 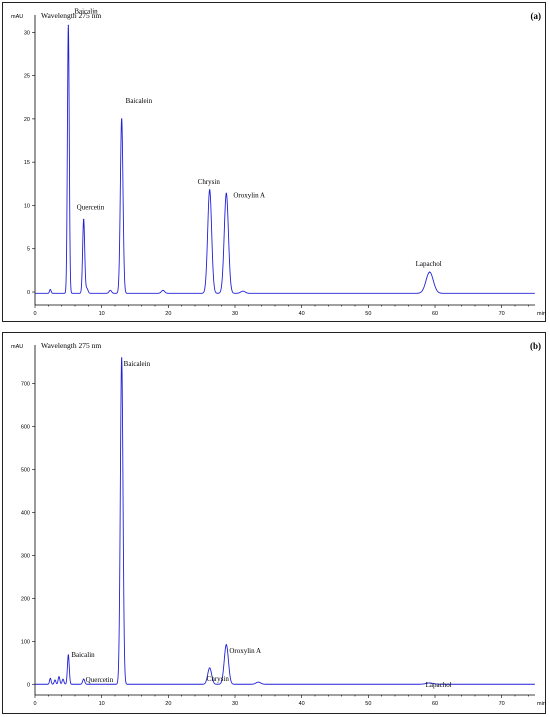 I want to click on peak-label-a: Lapachol, so click(x=429, y=264).